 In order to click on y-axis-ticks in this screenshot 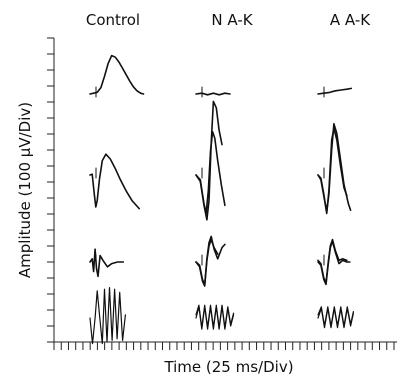, I will do `click(50, 190)`.